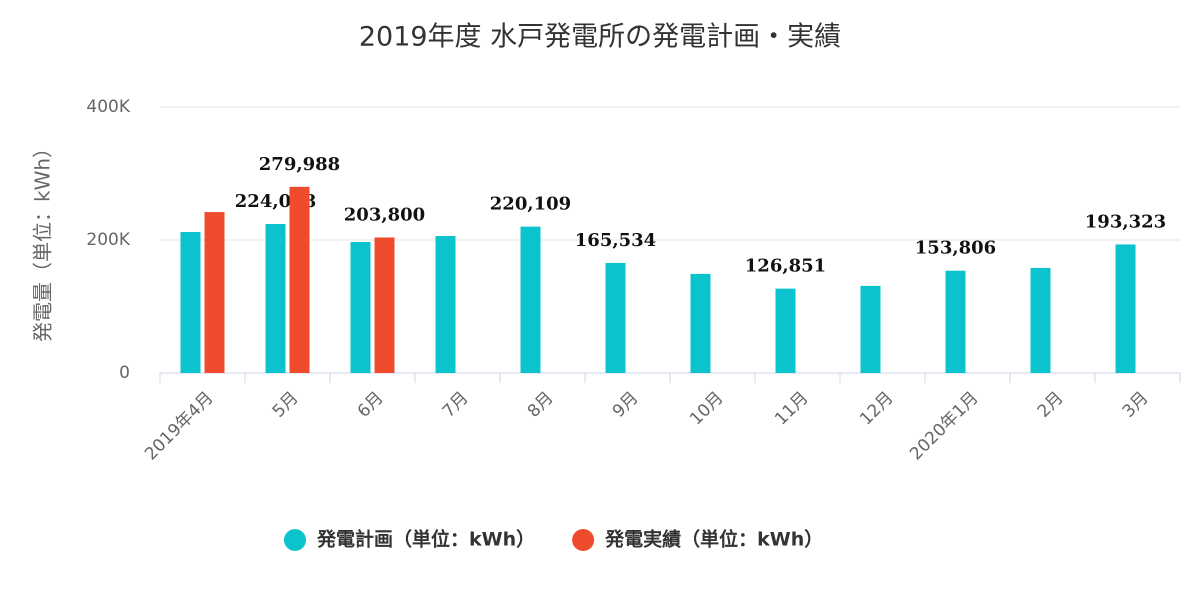 This screenshot has width=1200, height=600. What do you see at coordinates (179, 426) in the screenshot?
I see `x-tick-label: 2019年4月` at bounding box center [179, 426].